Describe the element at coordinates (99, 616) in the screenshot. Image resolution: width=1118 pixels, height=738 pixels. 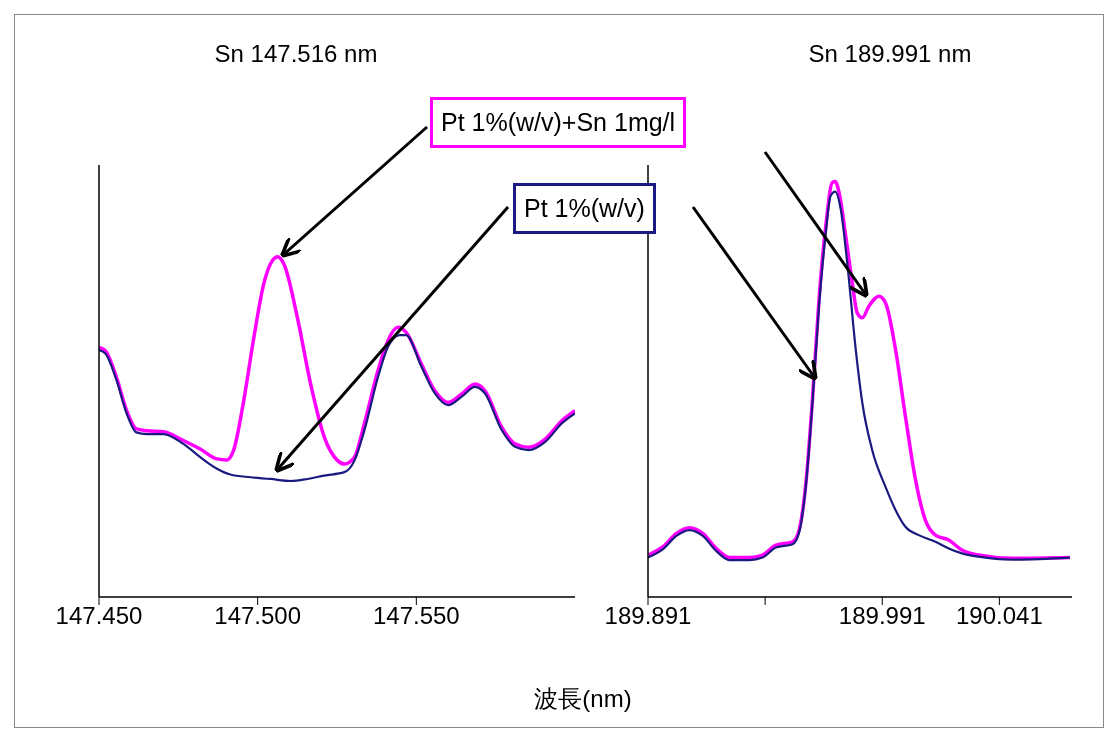
I see `x-tick-label: 147.450` at that location.